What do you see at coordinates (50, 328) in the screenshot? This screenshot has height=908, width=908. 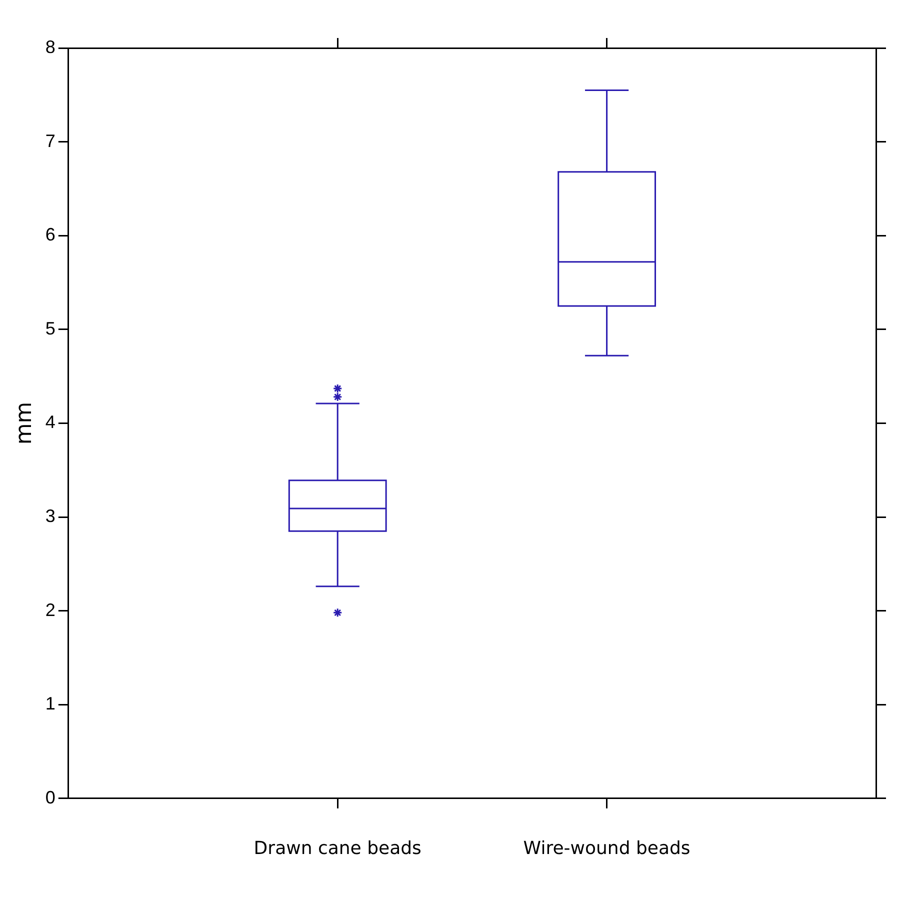 I see `y-tick-label: 5` at bounding box center [50, 328].